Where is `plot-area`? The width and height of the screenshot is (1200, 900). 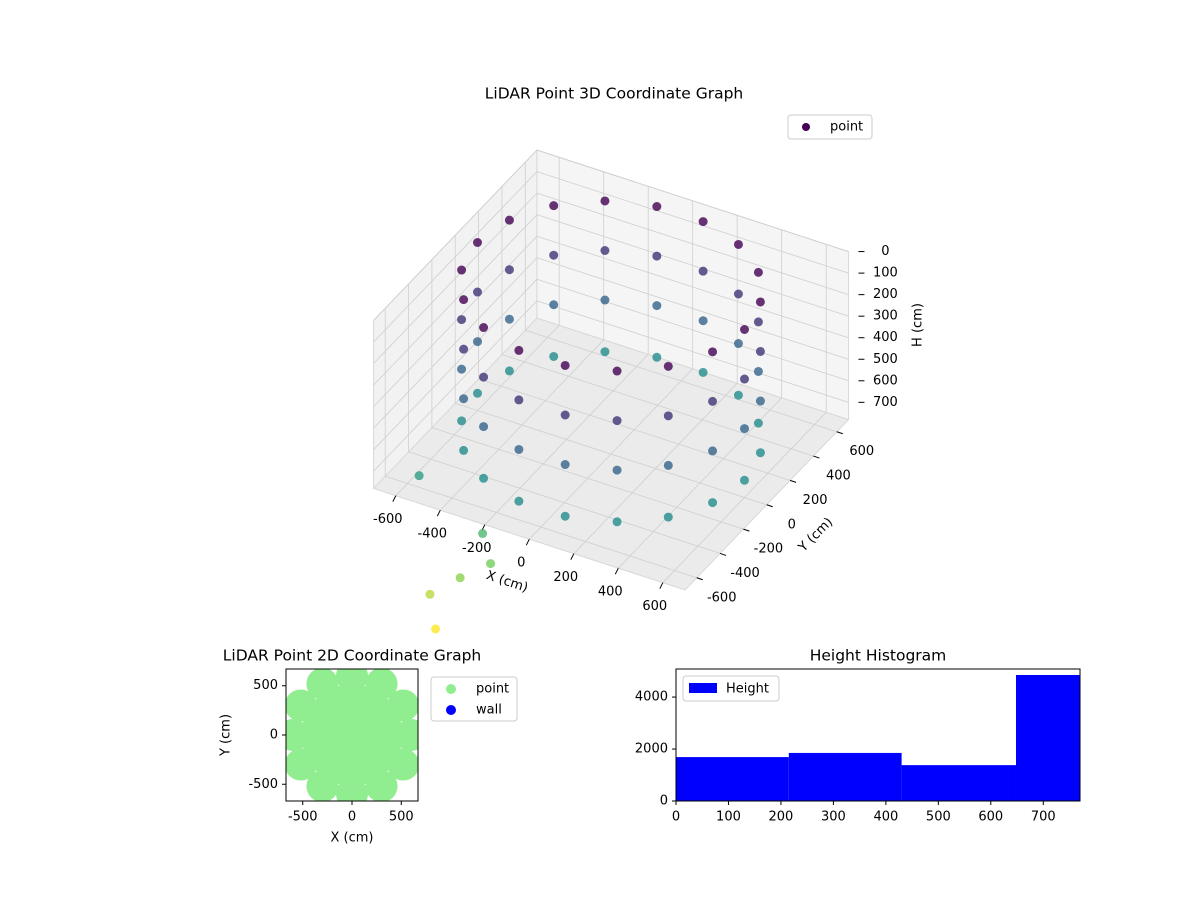 plot-area is located at coordinates (352, 735).